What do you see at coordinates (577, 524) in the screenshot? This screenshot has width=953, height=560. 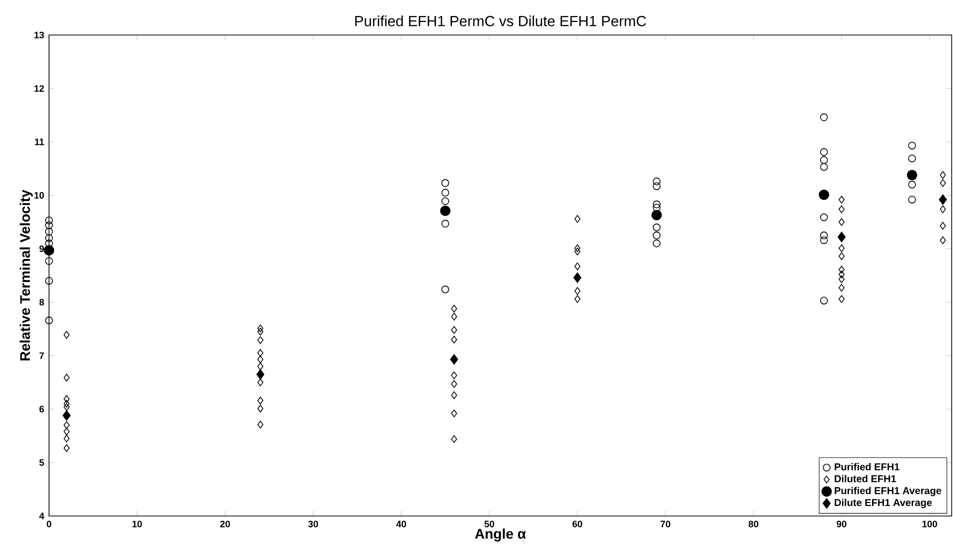 I see `x-tick-label: 60` at bounding box center [577, 524].